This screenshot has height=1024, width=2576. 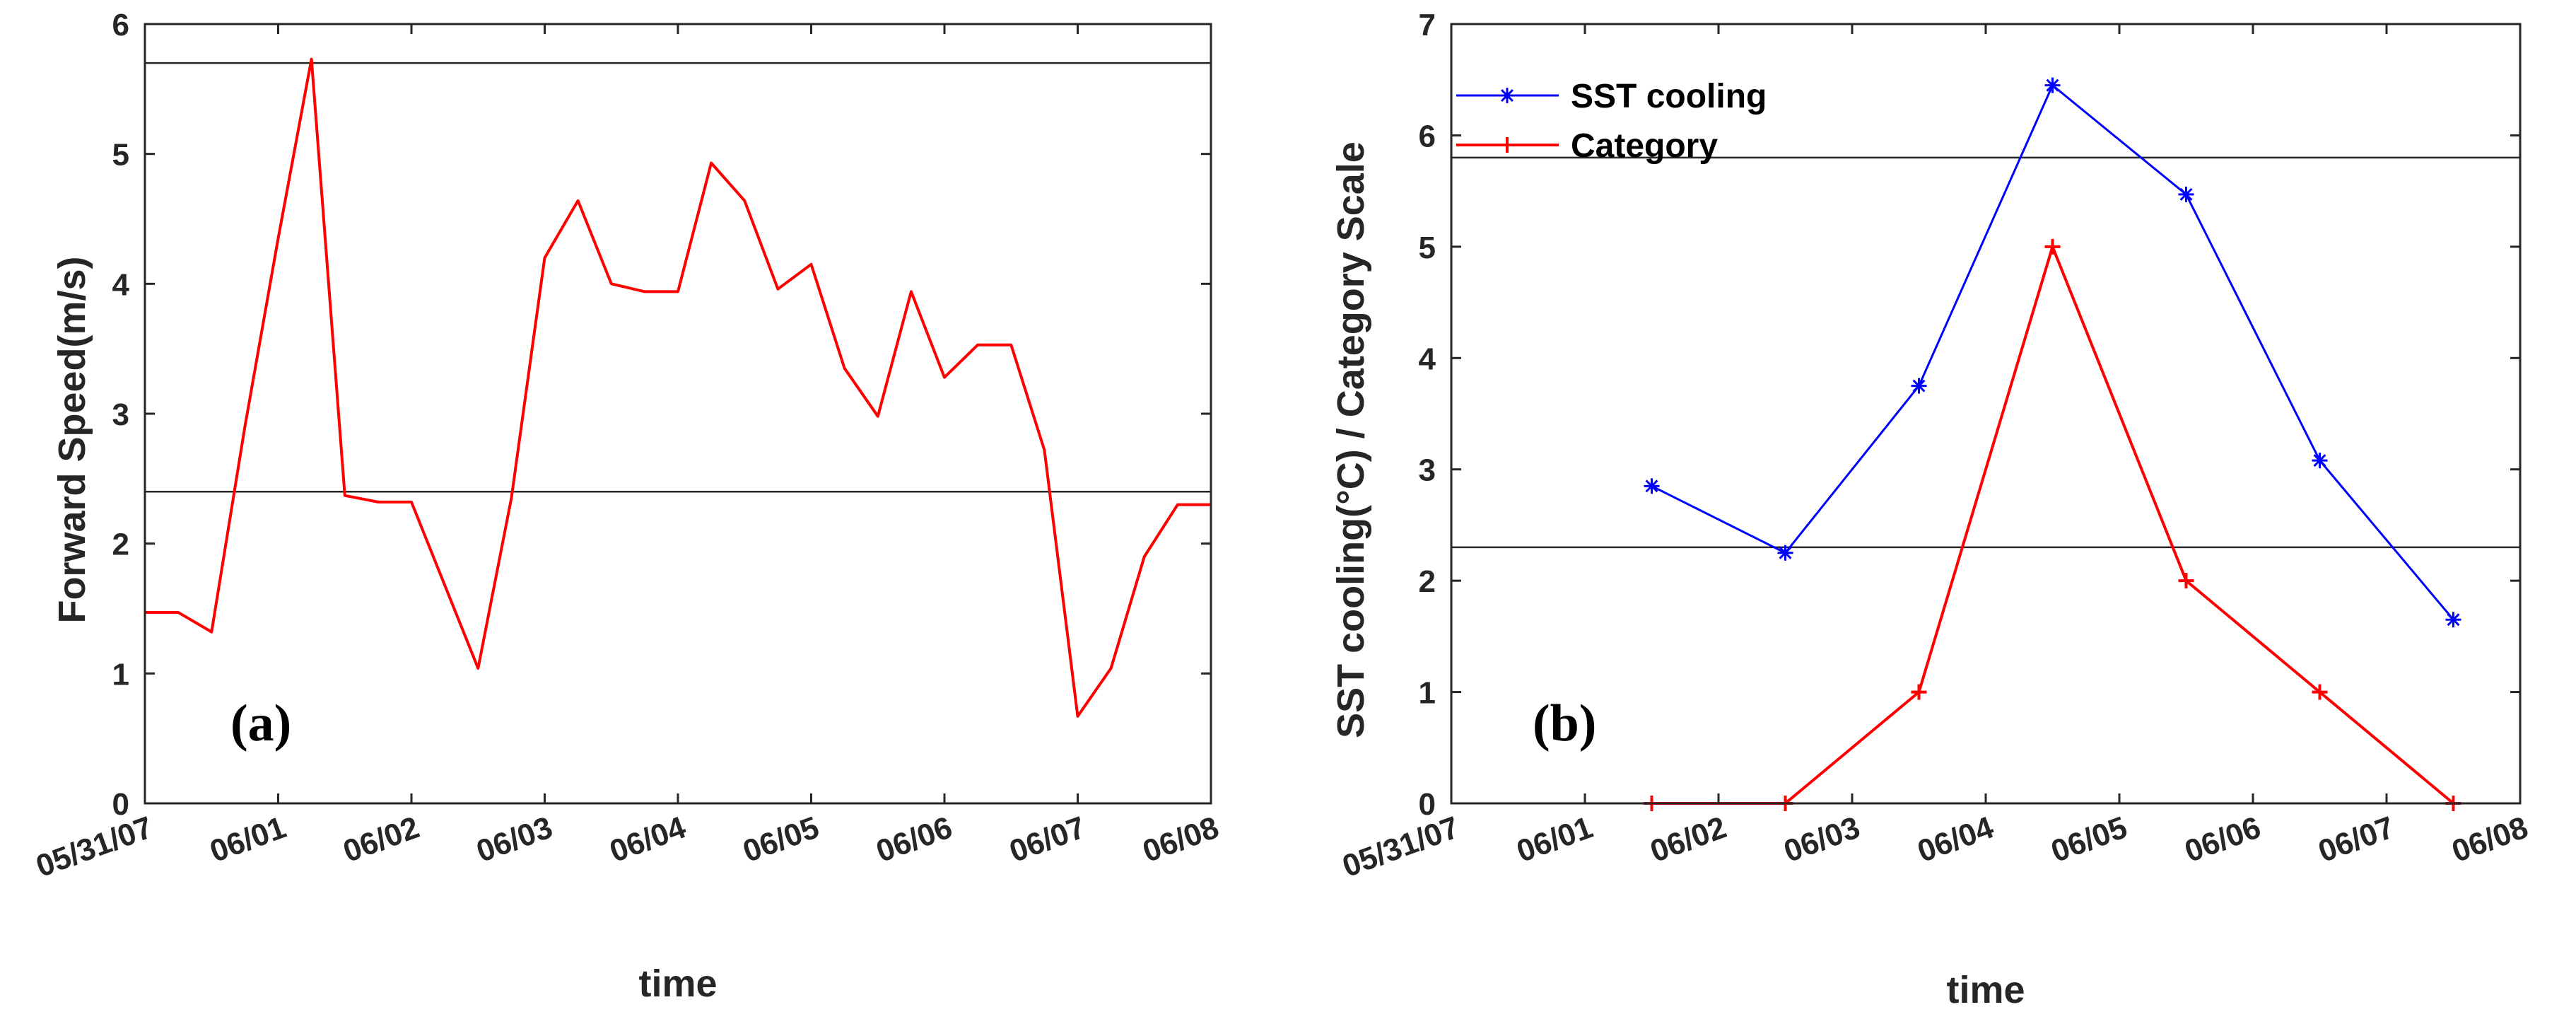 What do you see at coordinates (1985, 990) in the screenshot?
I see `panel-b-x-axis-label: time` at bounding box center [1985, 990].